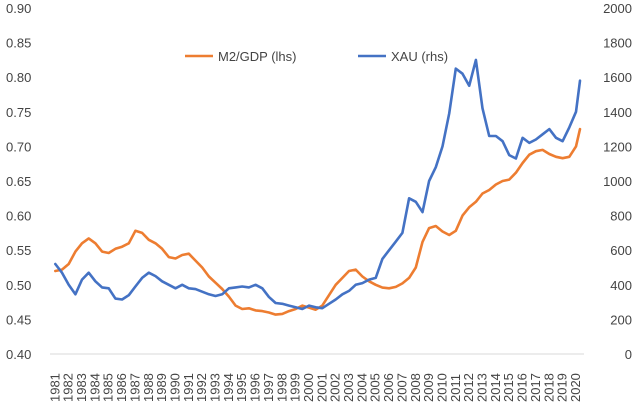  What do you see at coordinates (18, 319) in the screenshot?
I see `y-left-tick-label: 0.45` at bounding box center [18, 319].